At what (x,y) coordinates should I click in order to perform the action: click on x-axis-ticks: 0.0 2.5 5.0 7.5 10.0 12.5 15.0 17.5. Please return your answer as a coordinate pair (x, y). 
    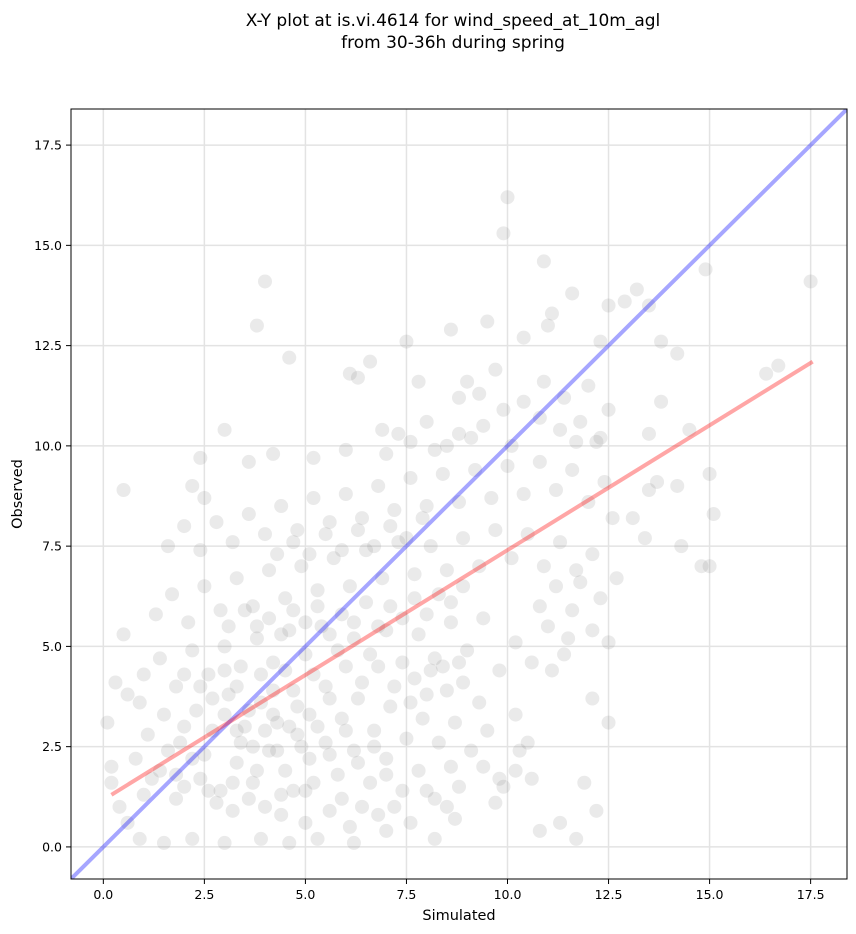
    Looking at the image, I should click on (459, 890).